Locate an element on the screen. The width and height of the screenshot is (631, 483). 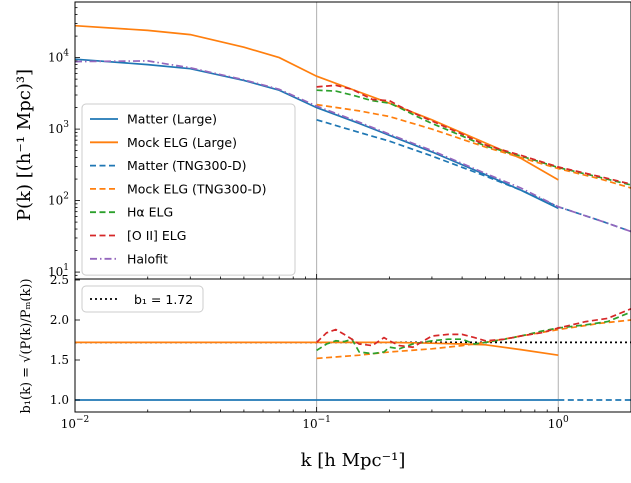
legend-label: Mock ELG (Large) is located at coordinates (182, 142).